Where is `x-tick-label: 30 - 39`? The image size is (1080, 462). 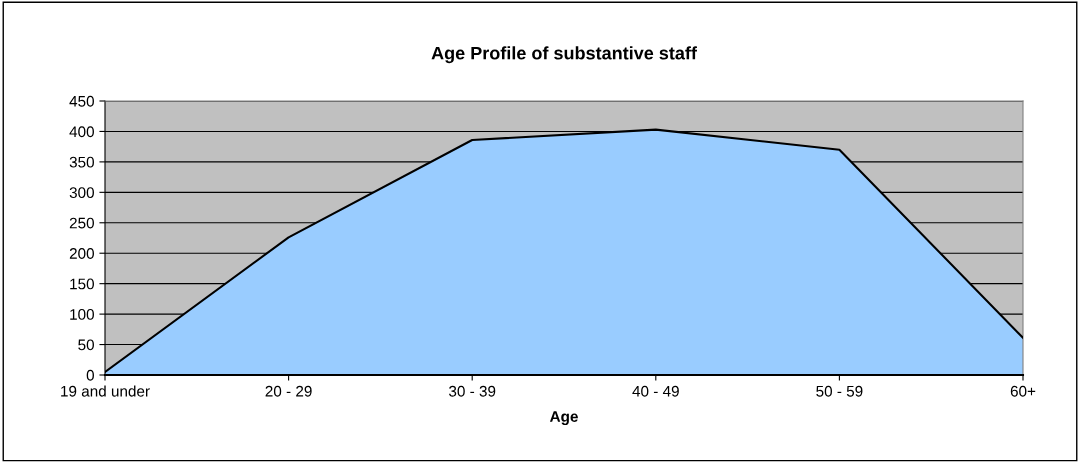
x-tick-label: 30 - 39 is located at coordinates (472, 391).